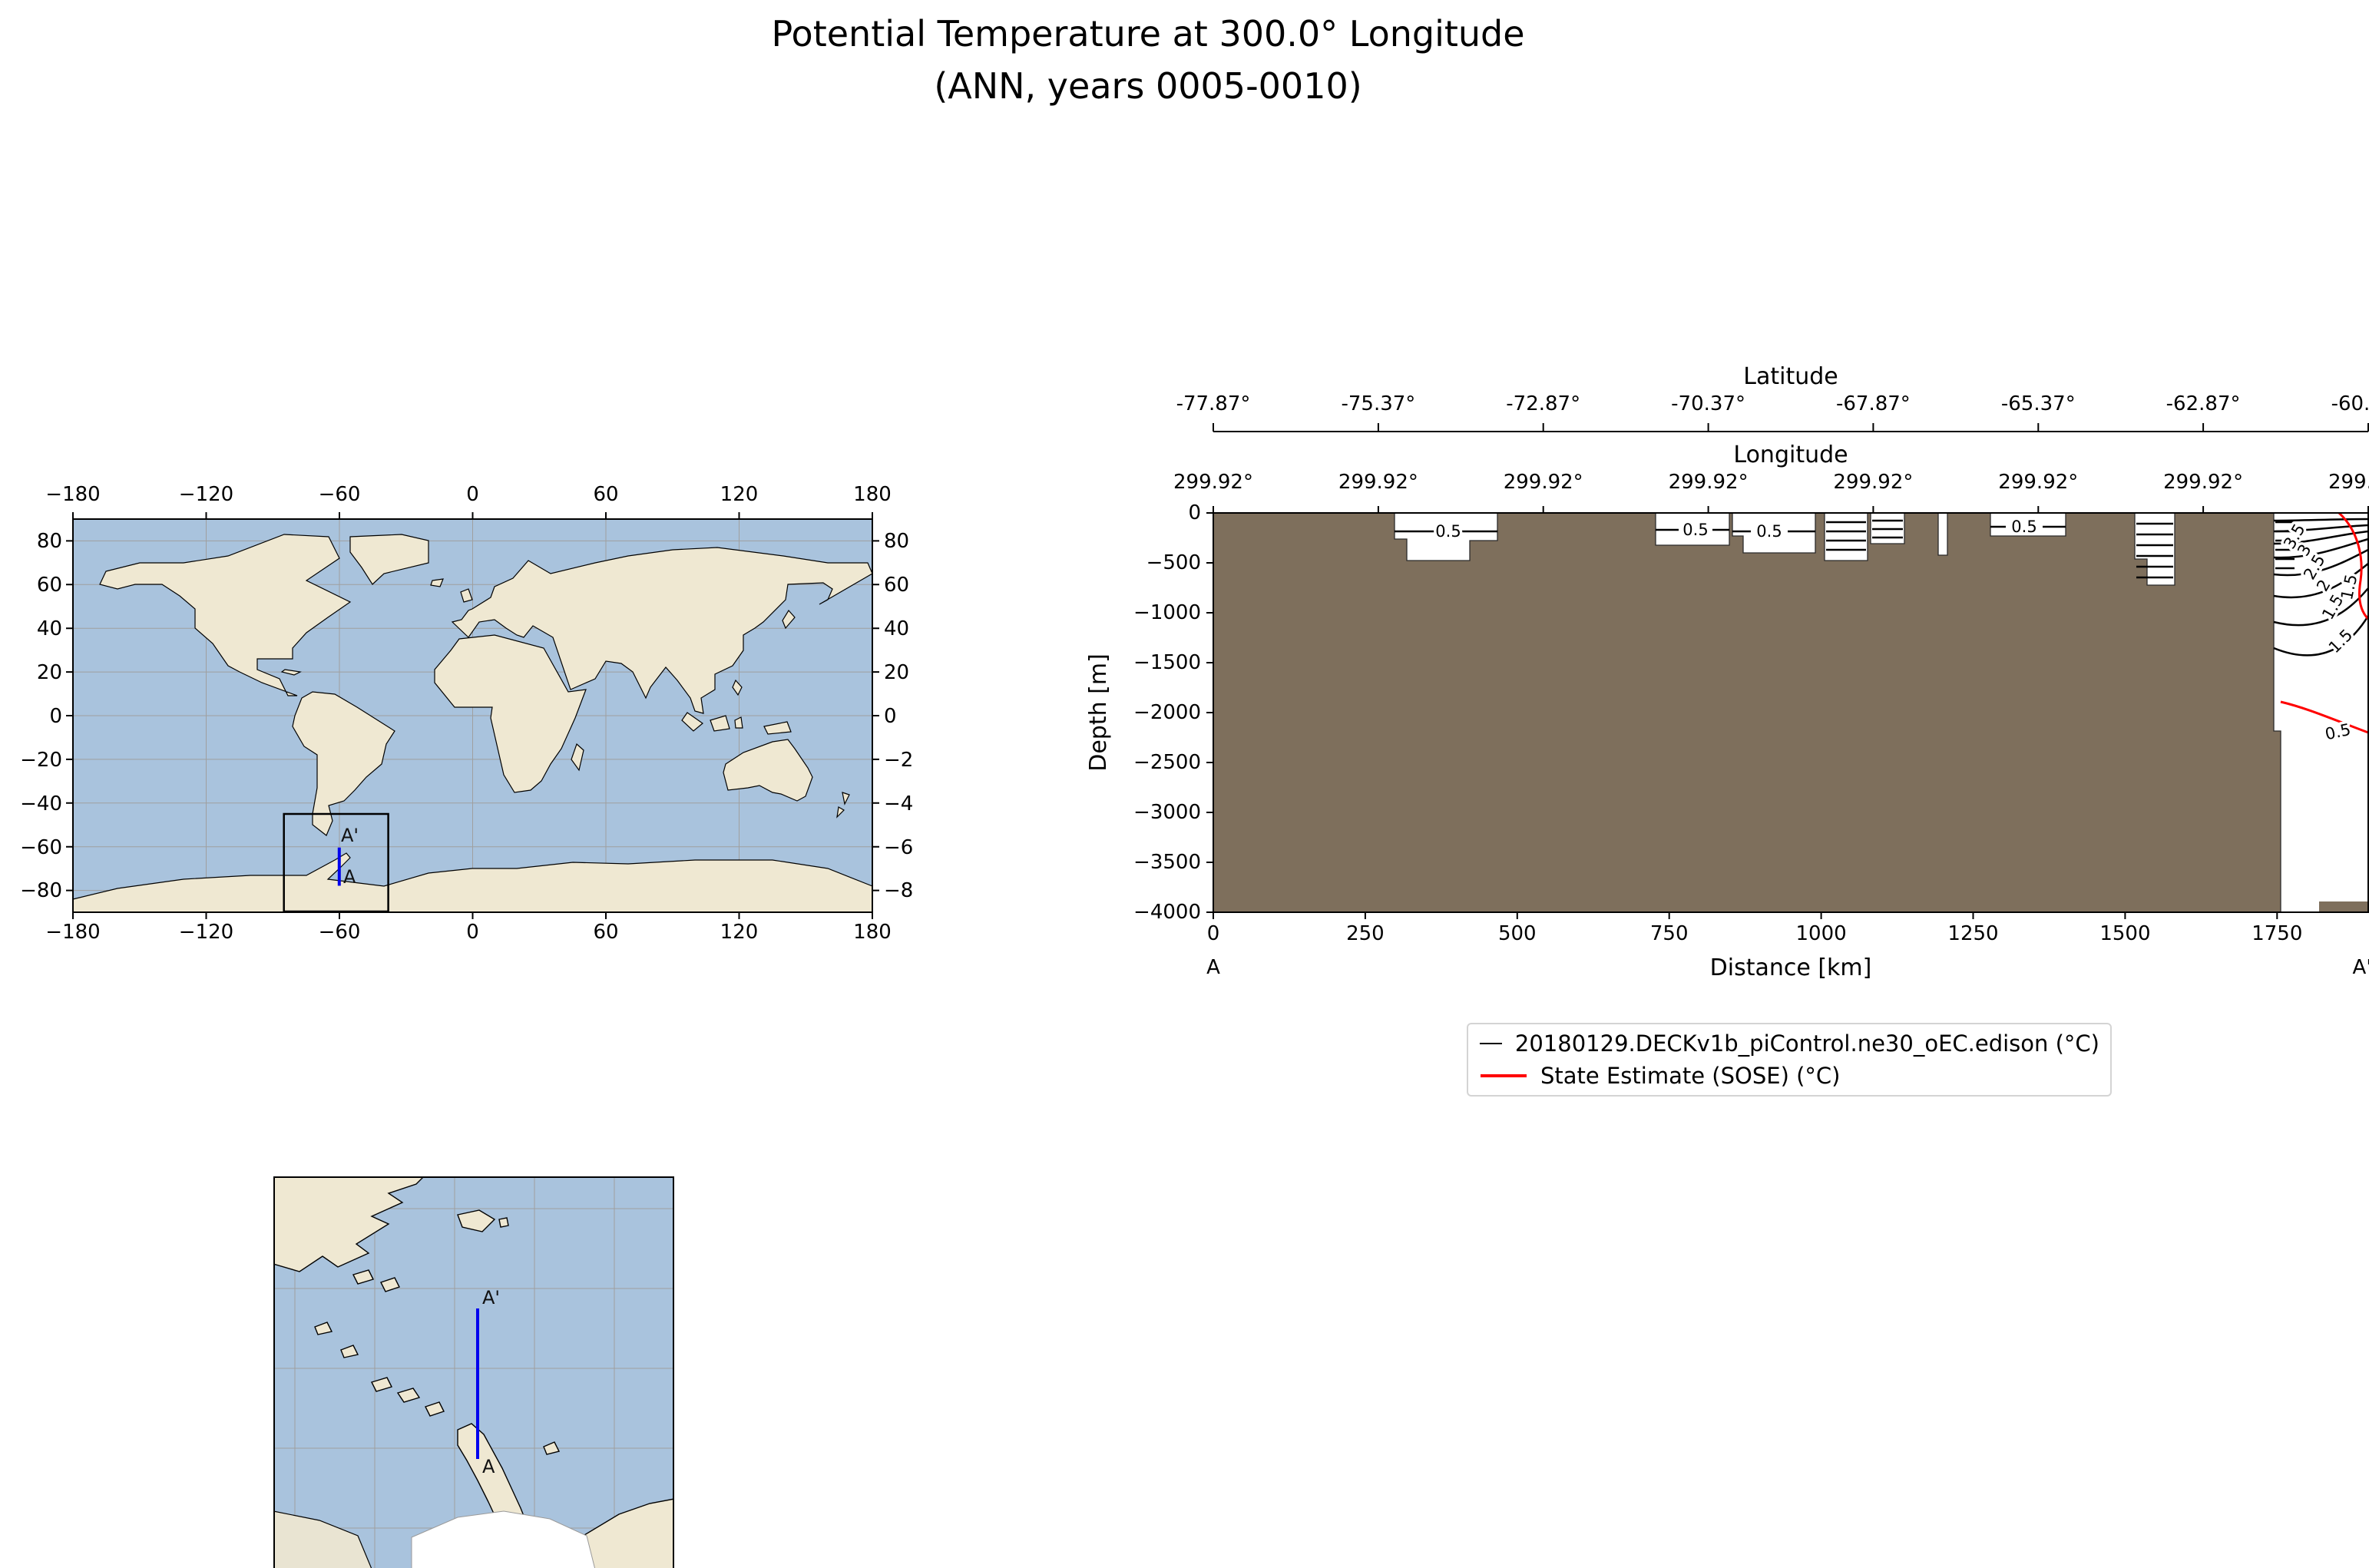 Image resolution: width=2369 pixels, height=1568 pixels. I want to click on borneo, so click(720, 723).